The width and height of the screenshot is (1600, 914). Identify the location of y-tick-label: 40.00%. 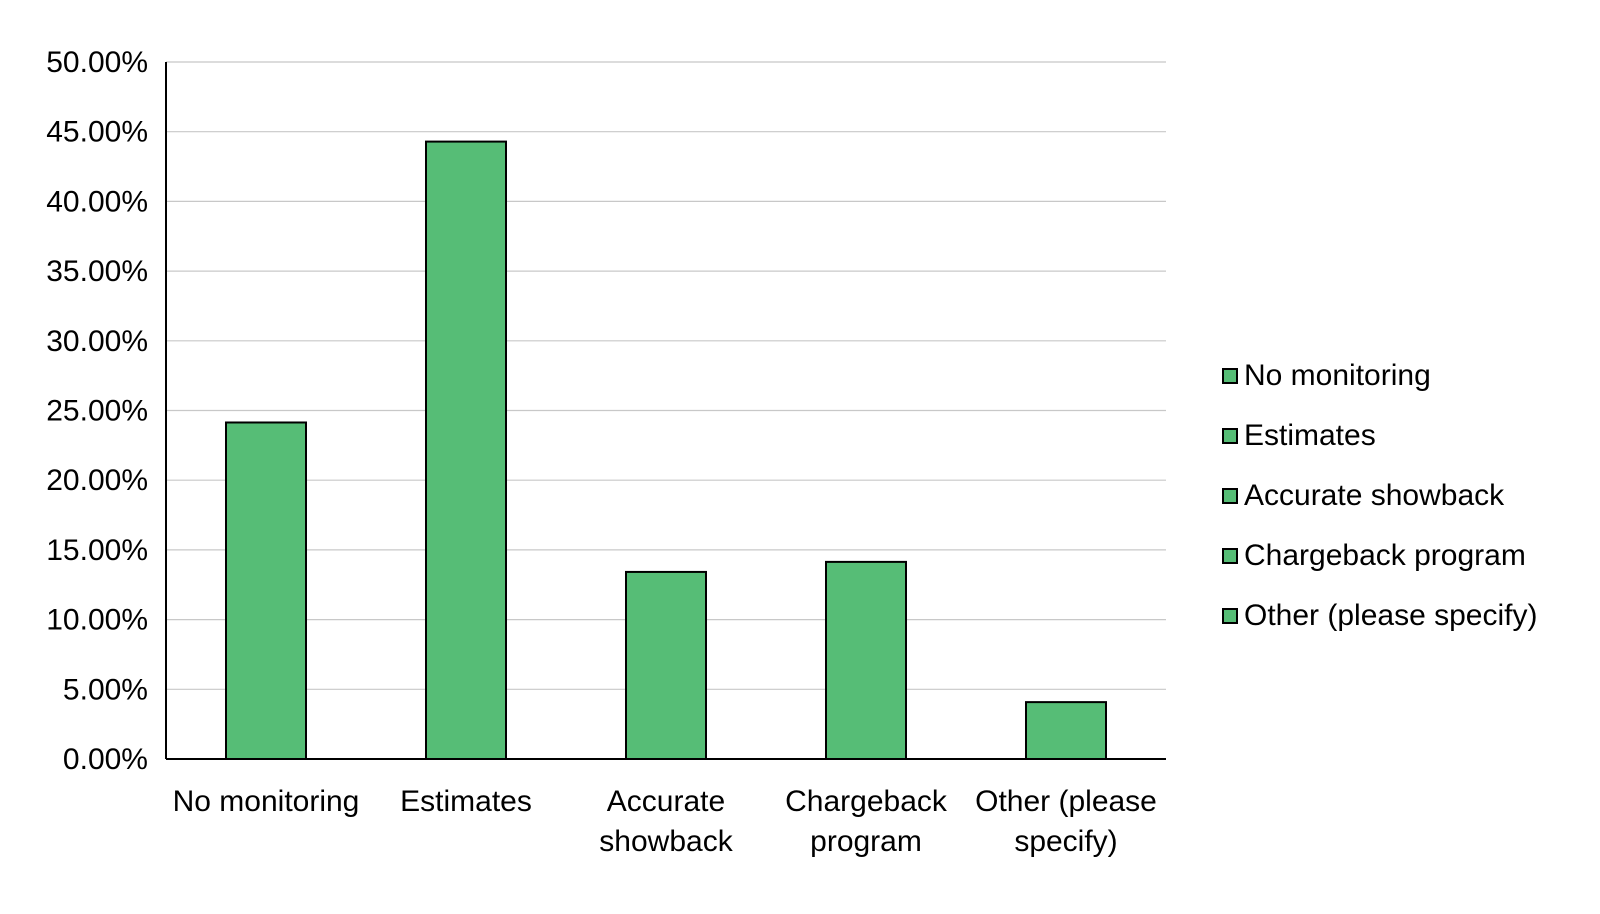
(97, 201).